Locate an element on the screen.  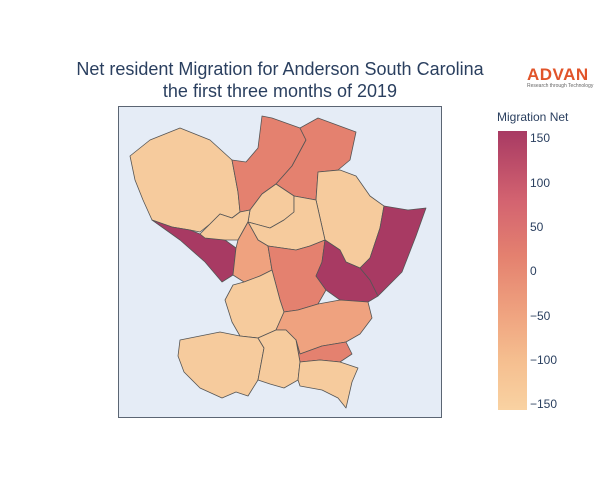
region-south-light is located at coordinates (279, 359).